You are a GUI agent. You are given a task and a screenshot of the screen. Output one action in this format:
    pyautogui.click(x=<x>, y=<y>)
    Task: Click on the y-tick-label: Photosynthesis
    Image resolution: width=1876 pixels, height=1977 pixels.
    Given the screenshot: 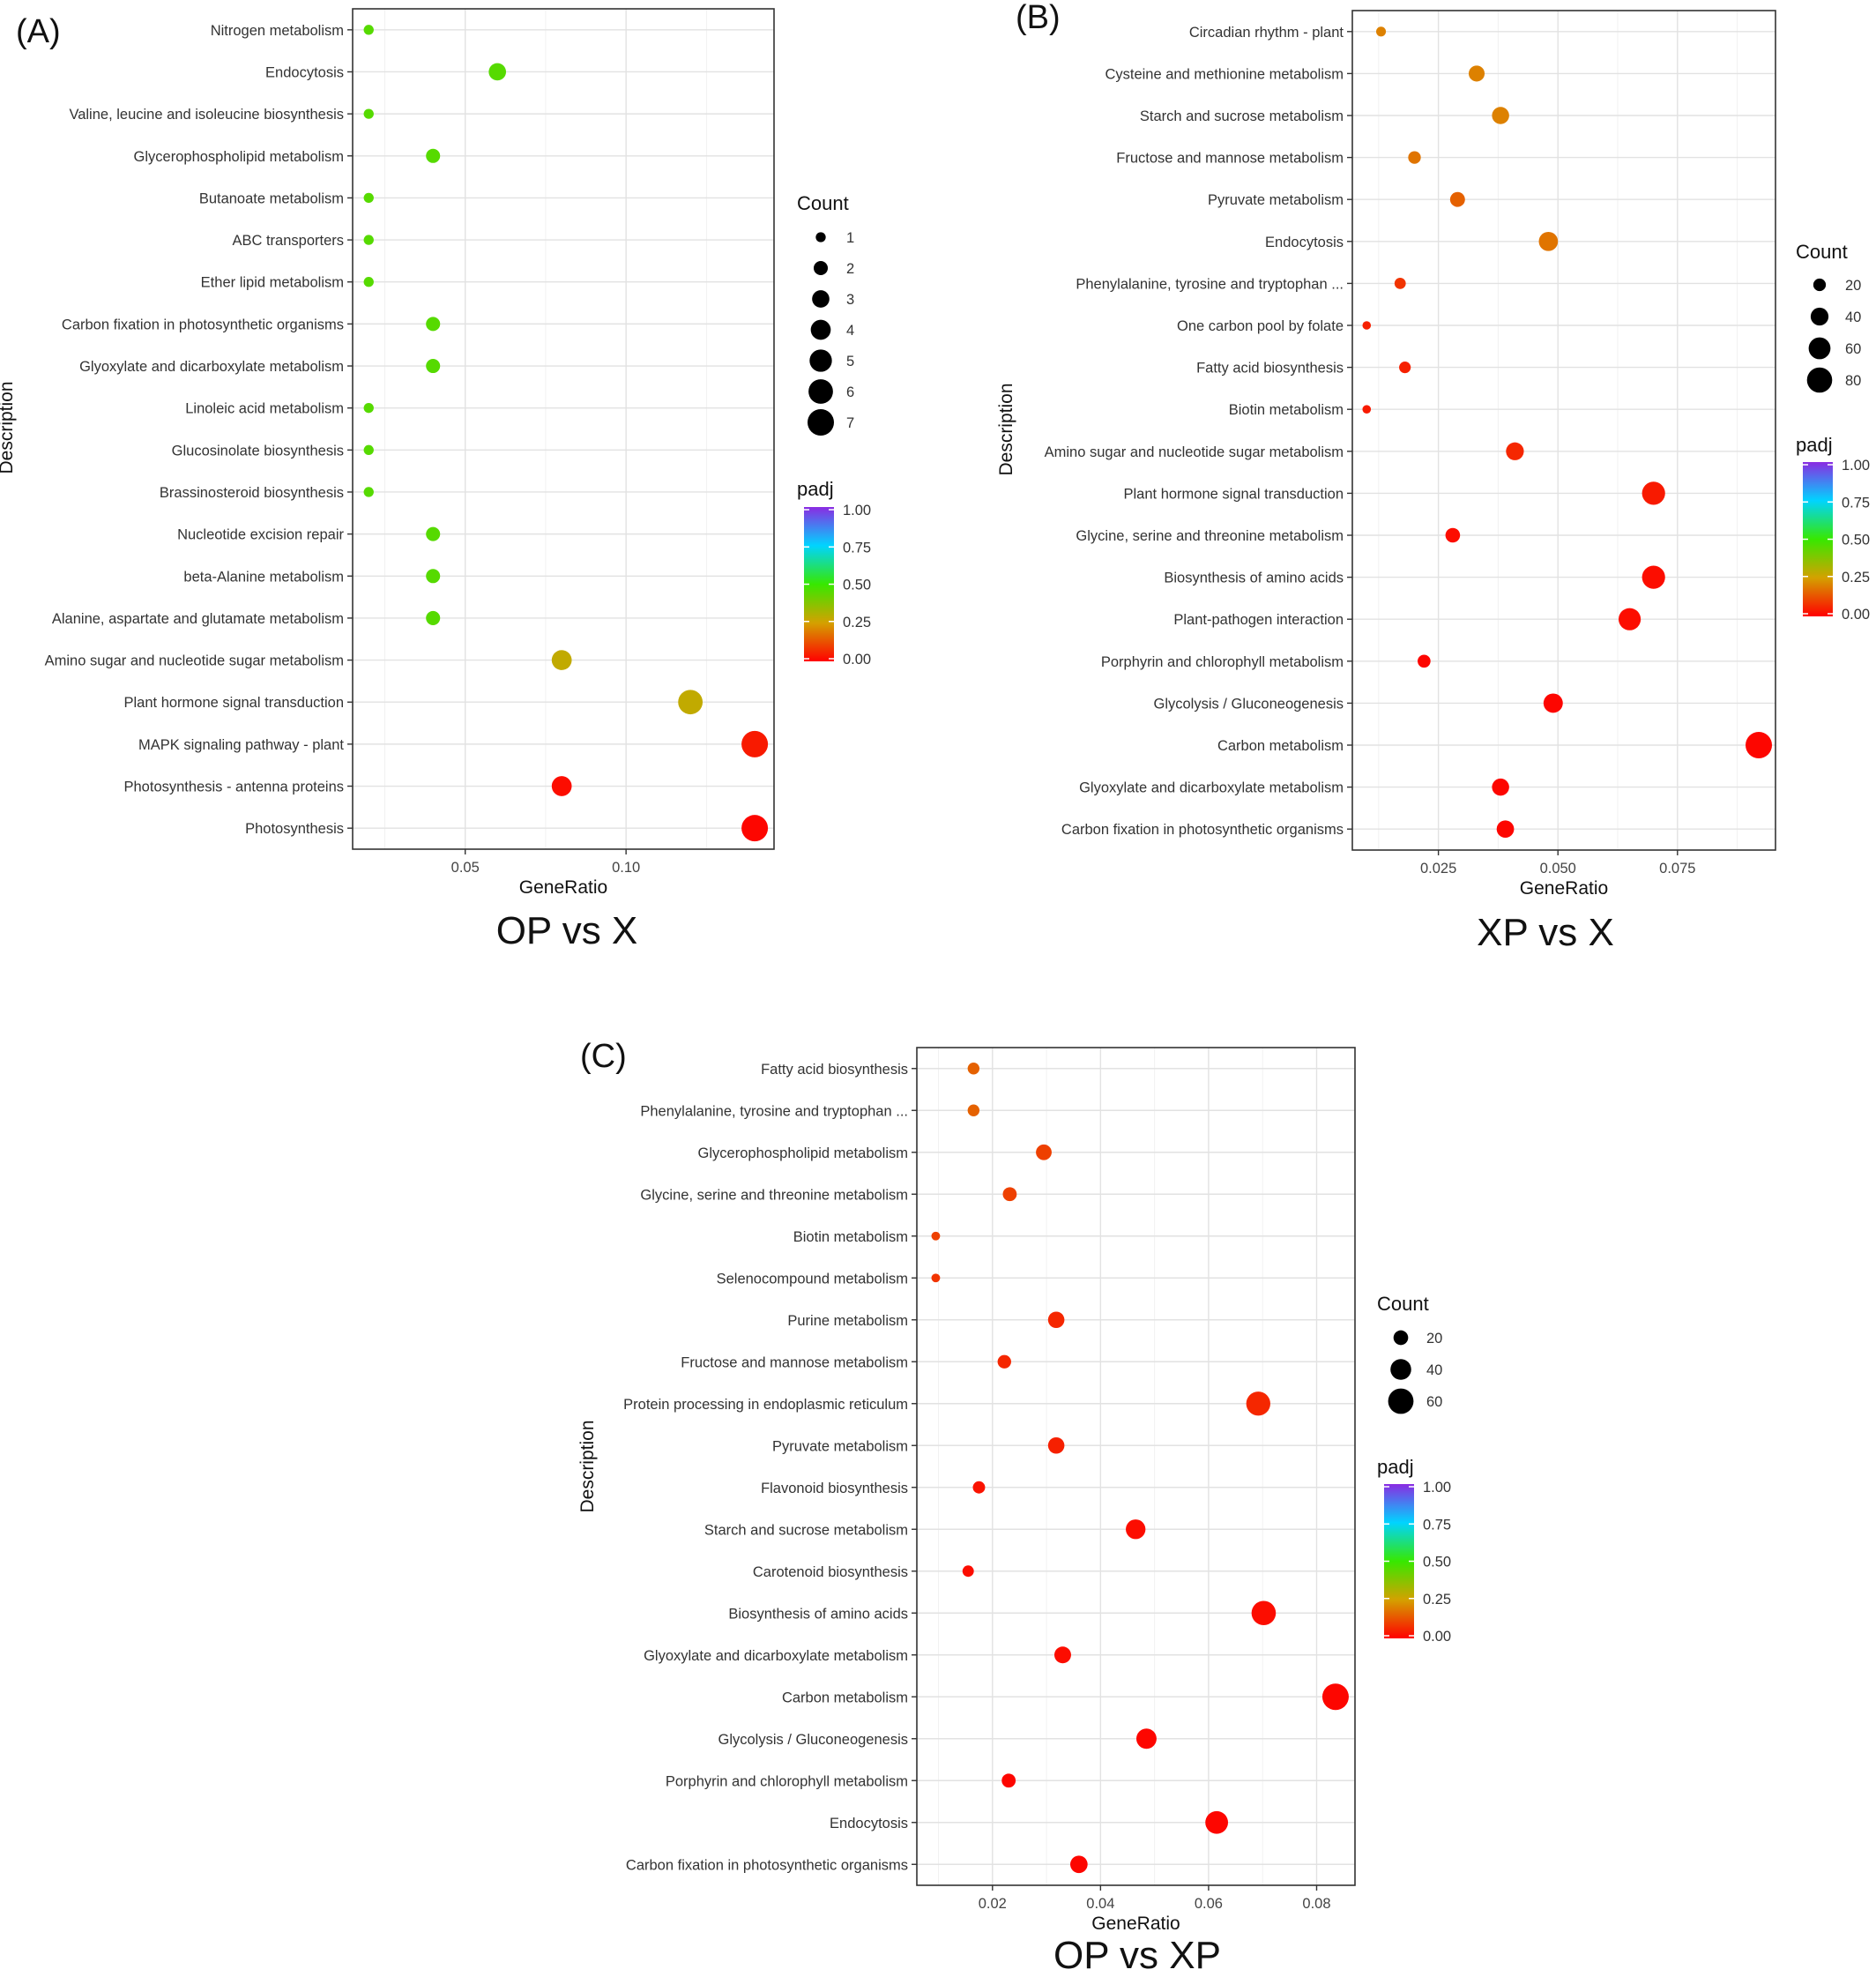 What is the action you would take?
    pyautogui.click(x=294, y=829)
    